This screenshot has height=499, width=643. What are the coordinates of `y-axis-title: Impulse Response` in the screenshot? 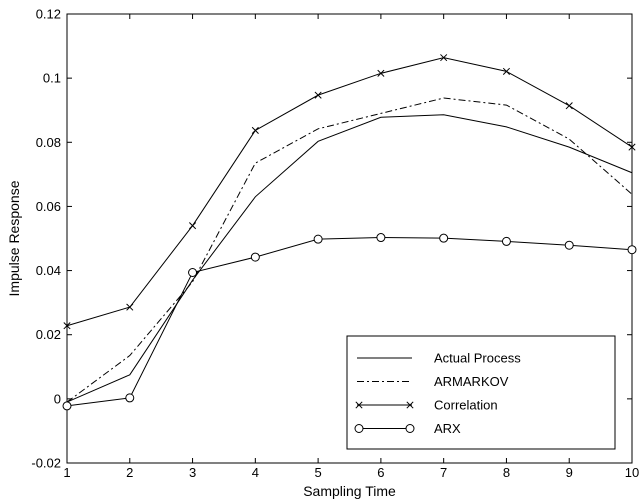 It's located at (14, 238).